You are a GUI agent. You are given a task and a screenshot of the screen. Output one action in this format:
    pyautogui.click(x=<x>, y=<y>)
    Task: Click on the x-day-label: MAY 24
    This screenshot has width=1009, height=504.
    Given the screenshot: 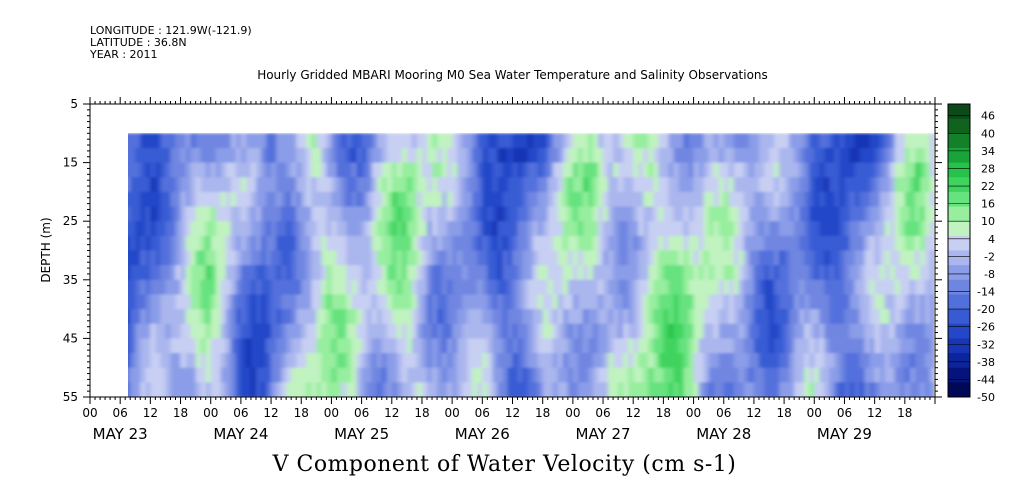 What is the action you would take?
    pyautogui.click(x=240, y=434)
    